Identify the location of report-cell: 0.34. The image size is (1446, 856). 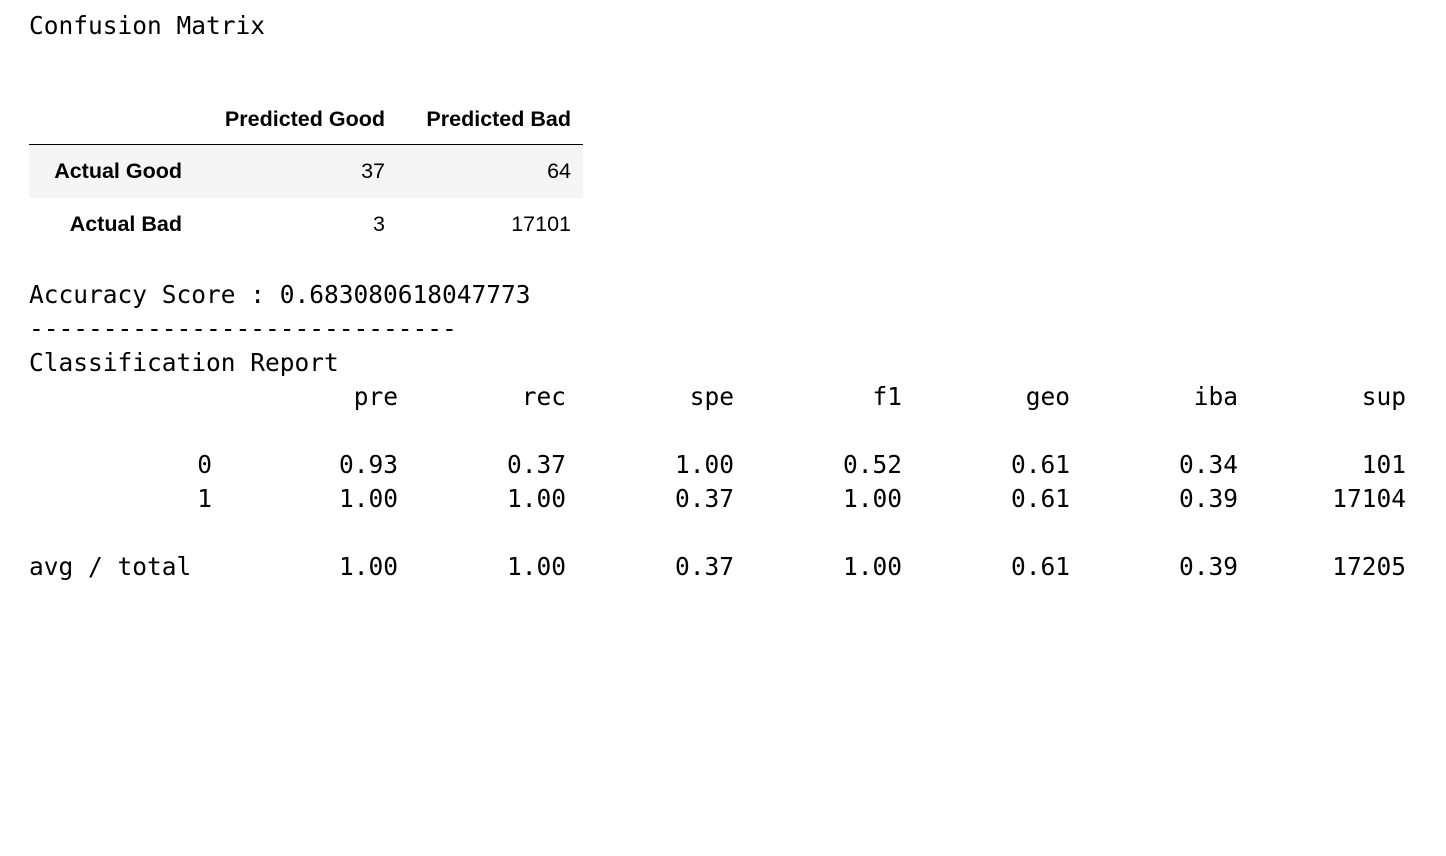
(1208, 464).